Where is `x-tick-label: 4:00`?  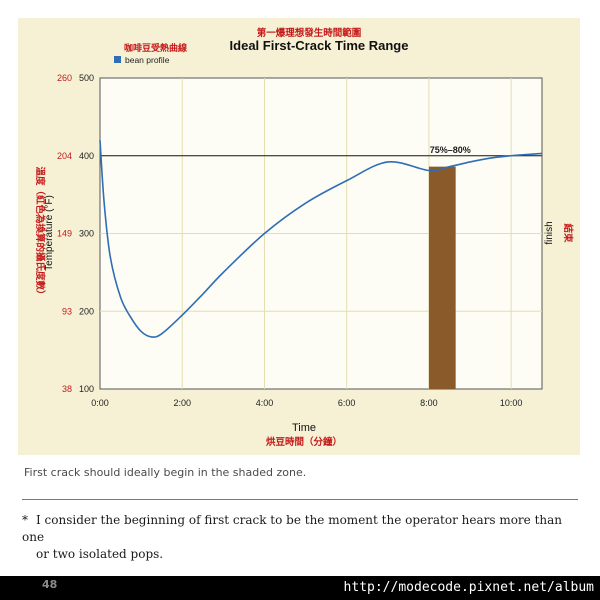
x-tick-label: 4:00 is located at coordinates (265, 403).